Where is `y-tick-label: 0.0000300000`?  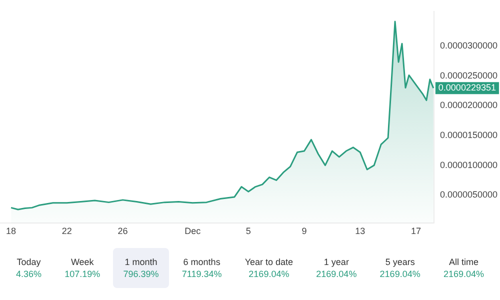
y-tick-label: 0.0000300000 is located at coordinates (469, 45).